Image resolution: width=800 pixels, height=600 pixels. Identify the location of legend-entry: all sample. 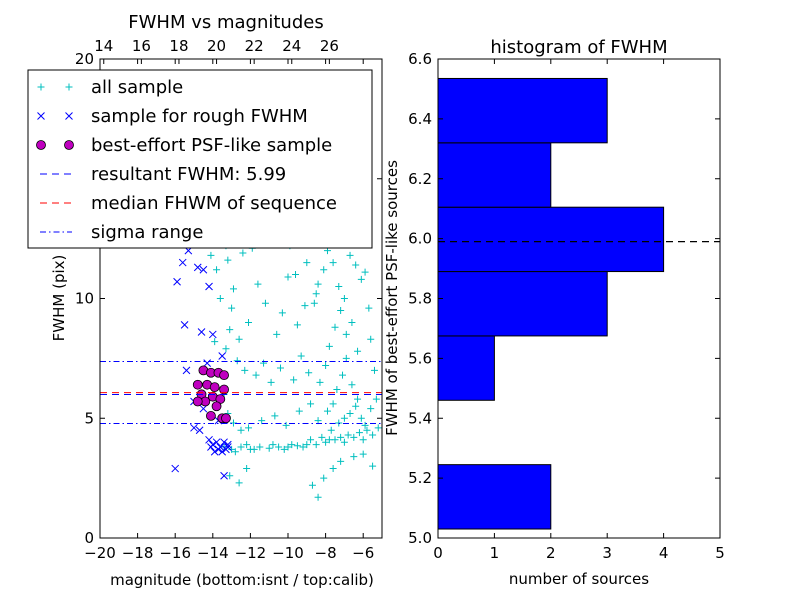
(110, 87).